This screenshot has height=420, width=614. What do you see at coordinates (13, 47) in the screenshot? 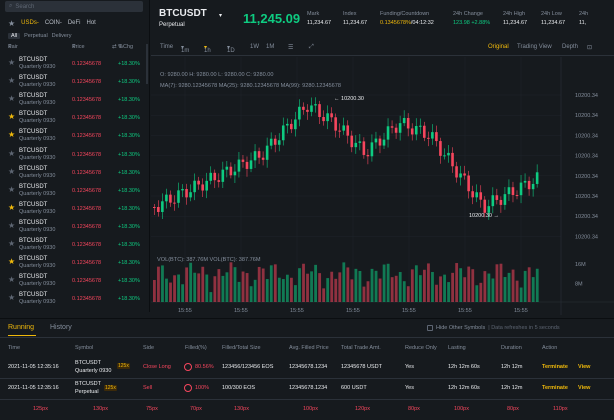
I see `col-pair: Pair ⇕` at bounding box center [13, 47].